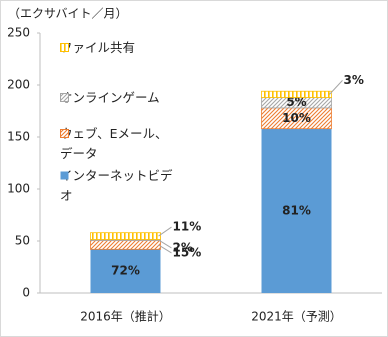 Image resolution: width=388 pixels, height=337 pixels. Describe the element at coordinates (18, 33) in the screenshot. I see `y-tick-label: 250` at that location.